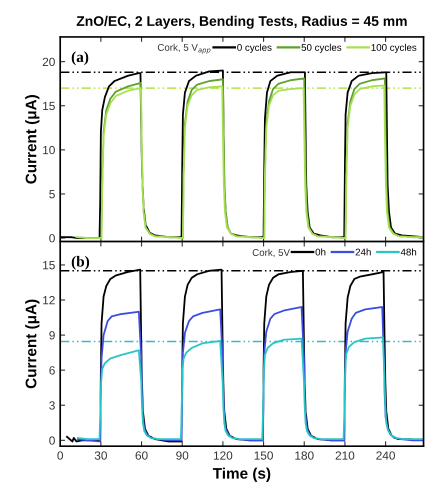 The width and height of the screenshot is (430, 493). I want to click on x-tick-label: 30, so click(100, 455).